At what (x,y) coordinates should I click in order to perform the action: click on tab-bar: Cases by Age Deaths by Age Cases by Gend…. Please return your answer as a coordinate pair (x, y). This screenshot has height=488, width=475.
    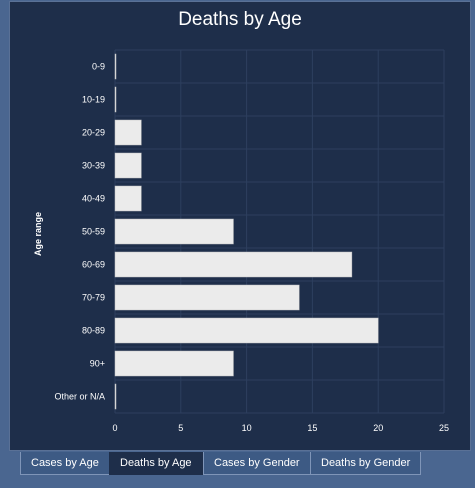
    Looking at the image, I should click on (240, 469).